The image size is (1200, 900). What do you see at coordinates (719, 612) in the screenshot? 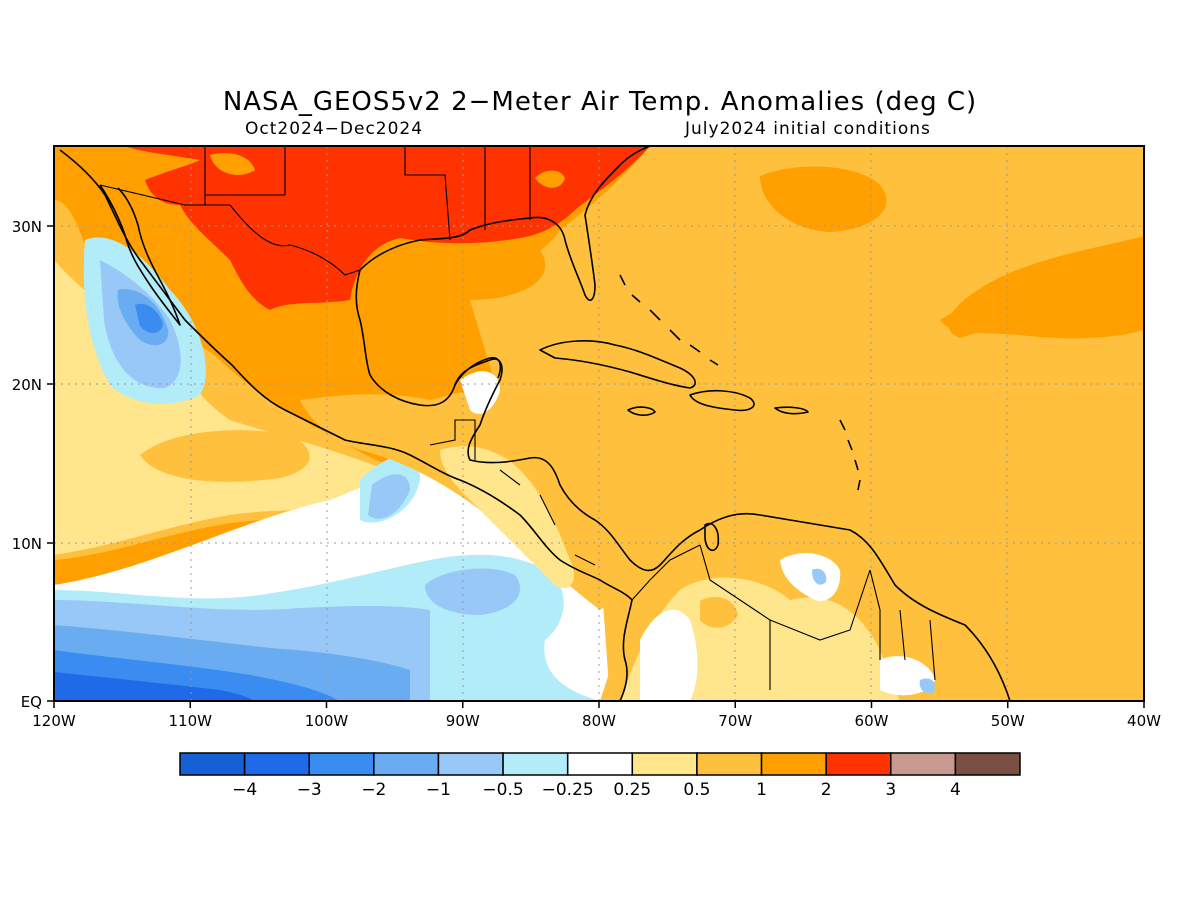
I see `field-southam-patch` at bounding box center [719, 612].